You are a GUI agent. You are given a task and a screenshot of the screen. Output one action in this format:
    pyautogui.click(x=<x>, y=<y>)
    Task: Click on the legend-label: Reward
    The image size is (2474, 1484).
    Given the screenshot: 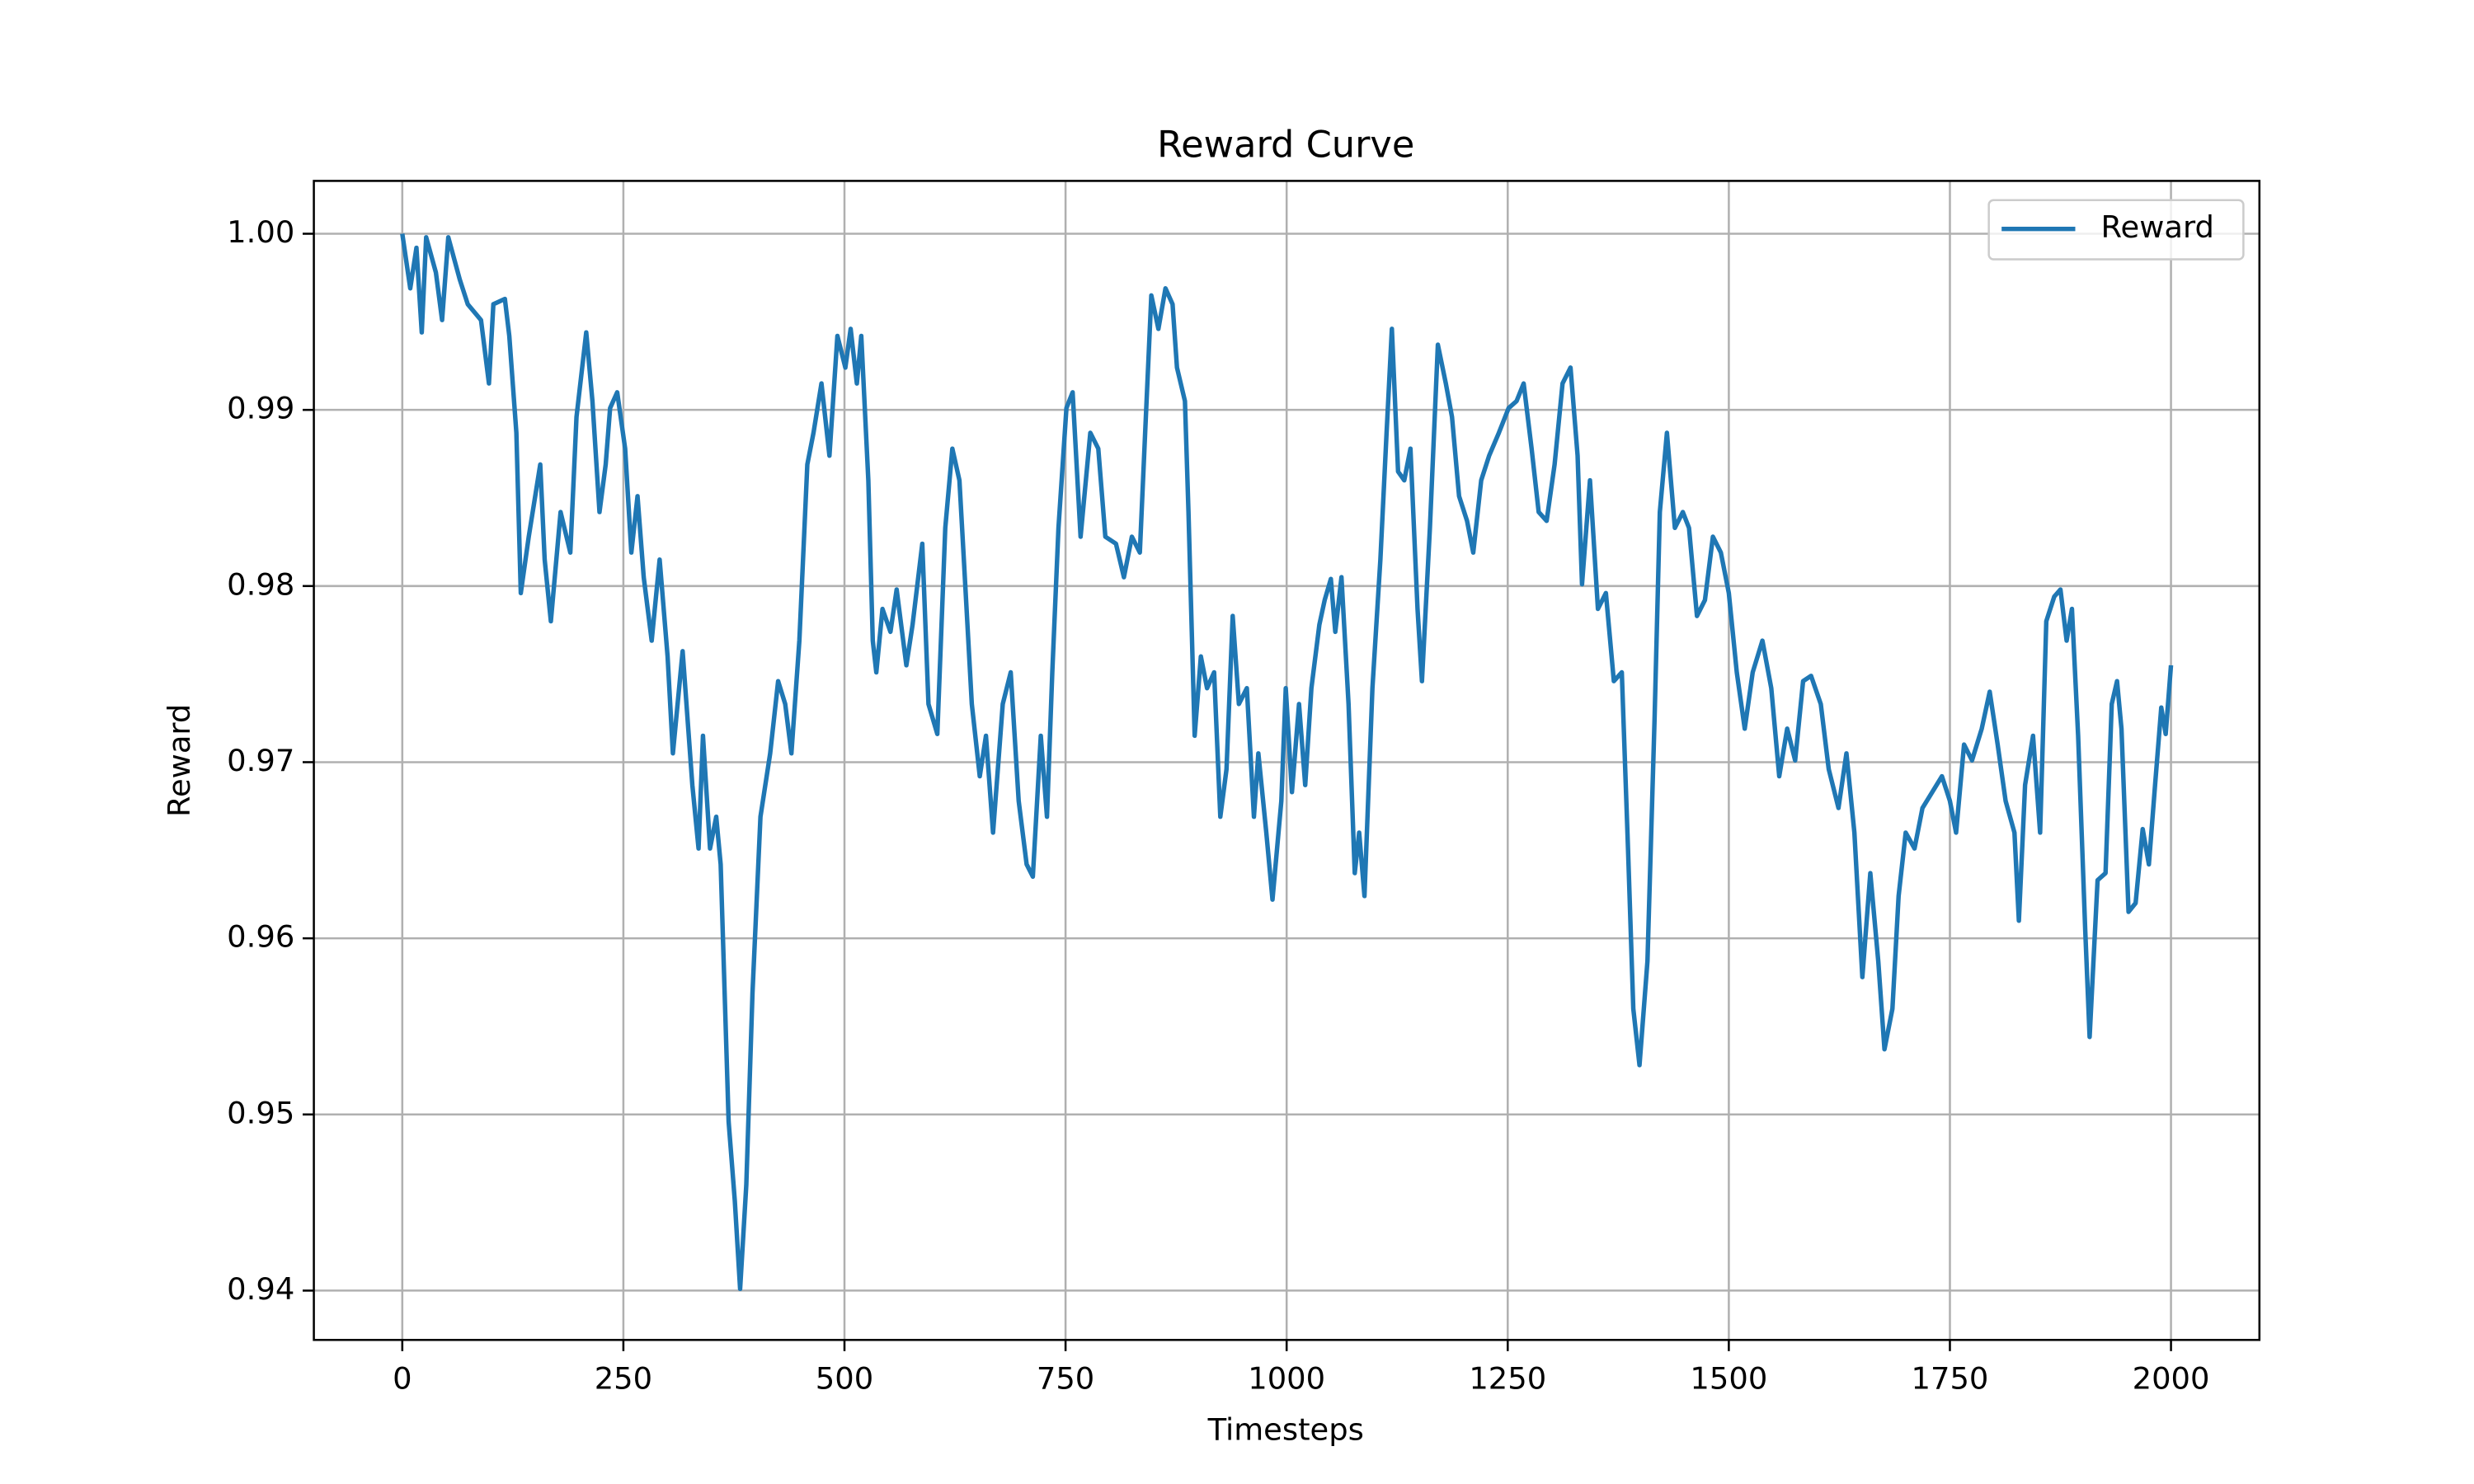 What is the action you would take?
    pyautogui.click(x=2157, y=227)
    